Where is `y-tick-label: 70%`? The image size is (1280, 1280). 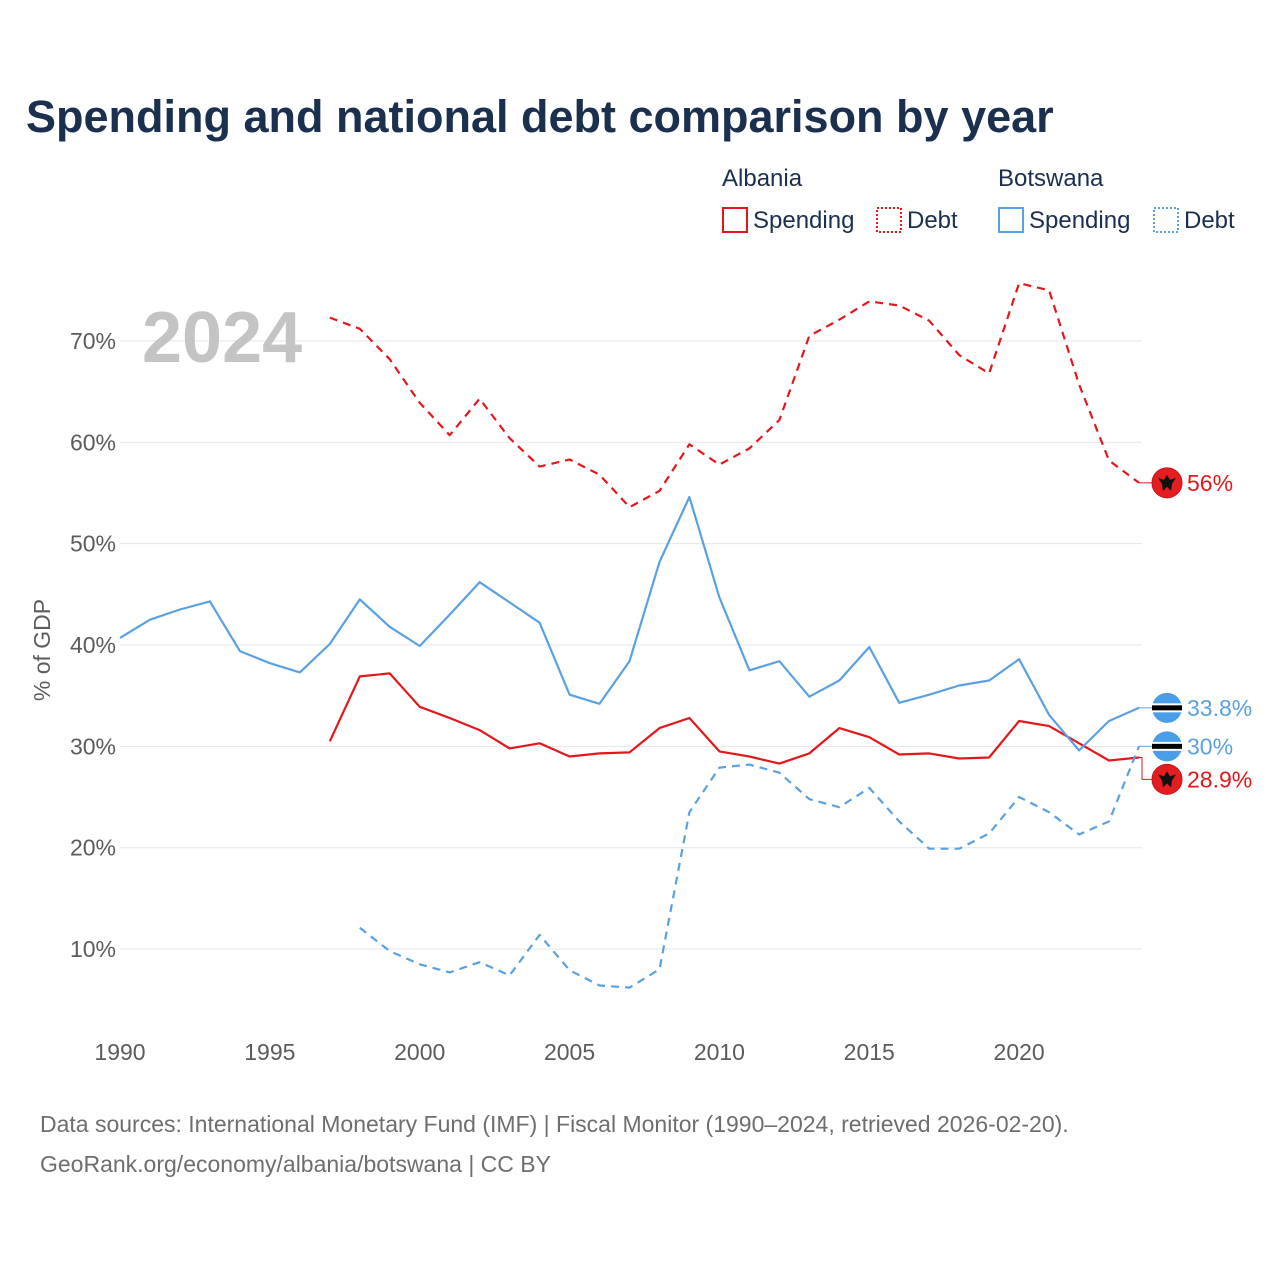 y-tick-label: 70% is located at coordinates (93, 341).